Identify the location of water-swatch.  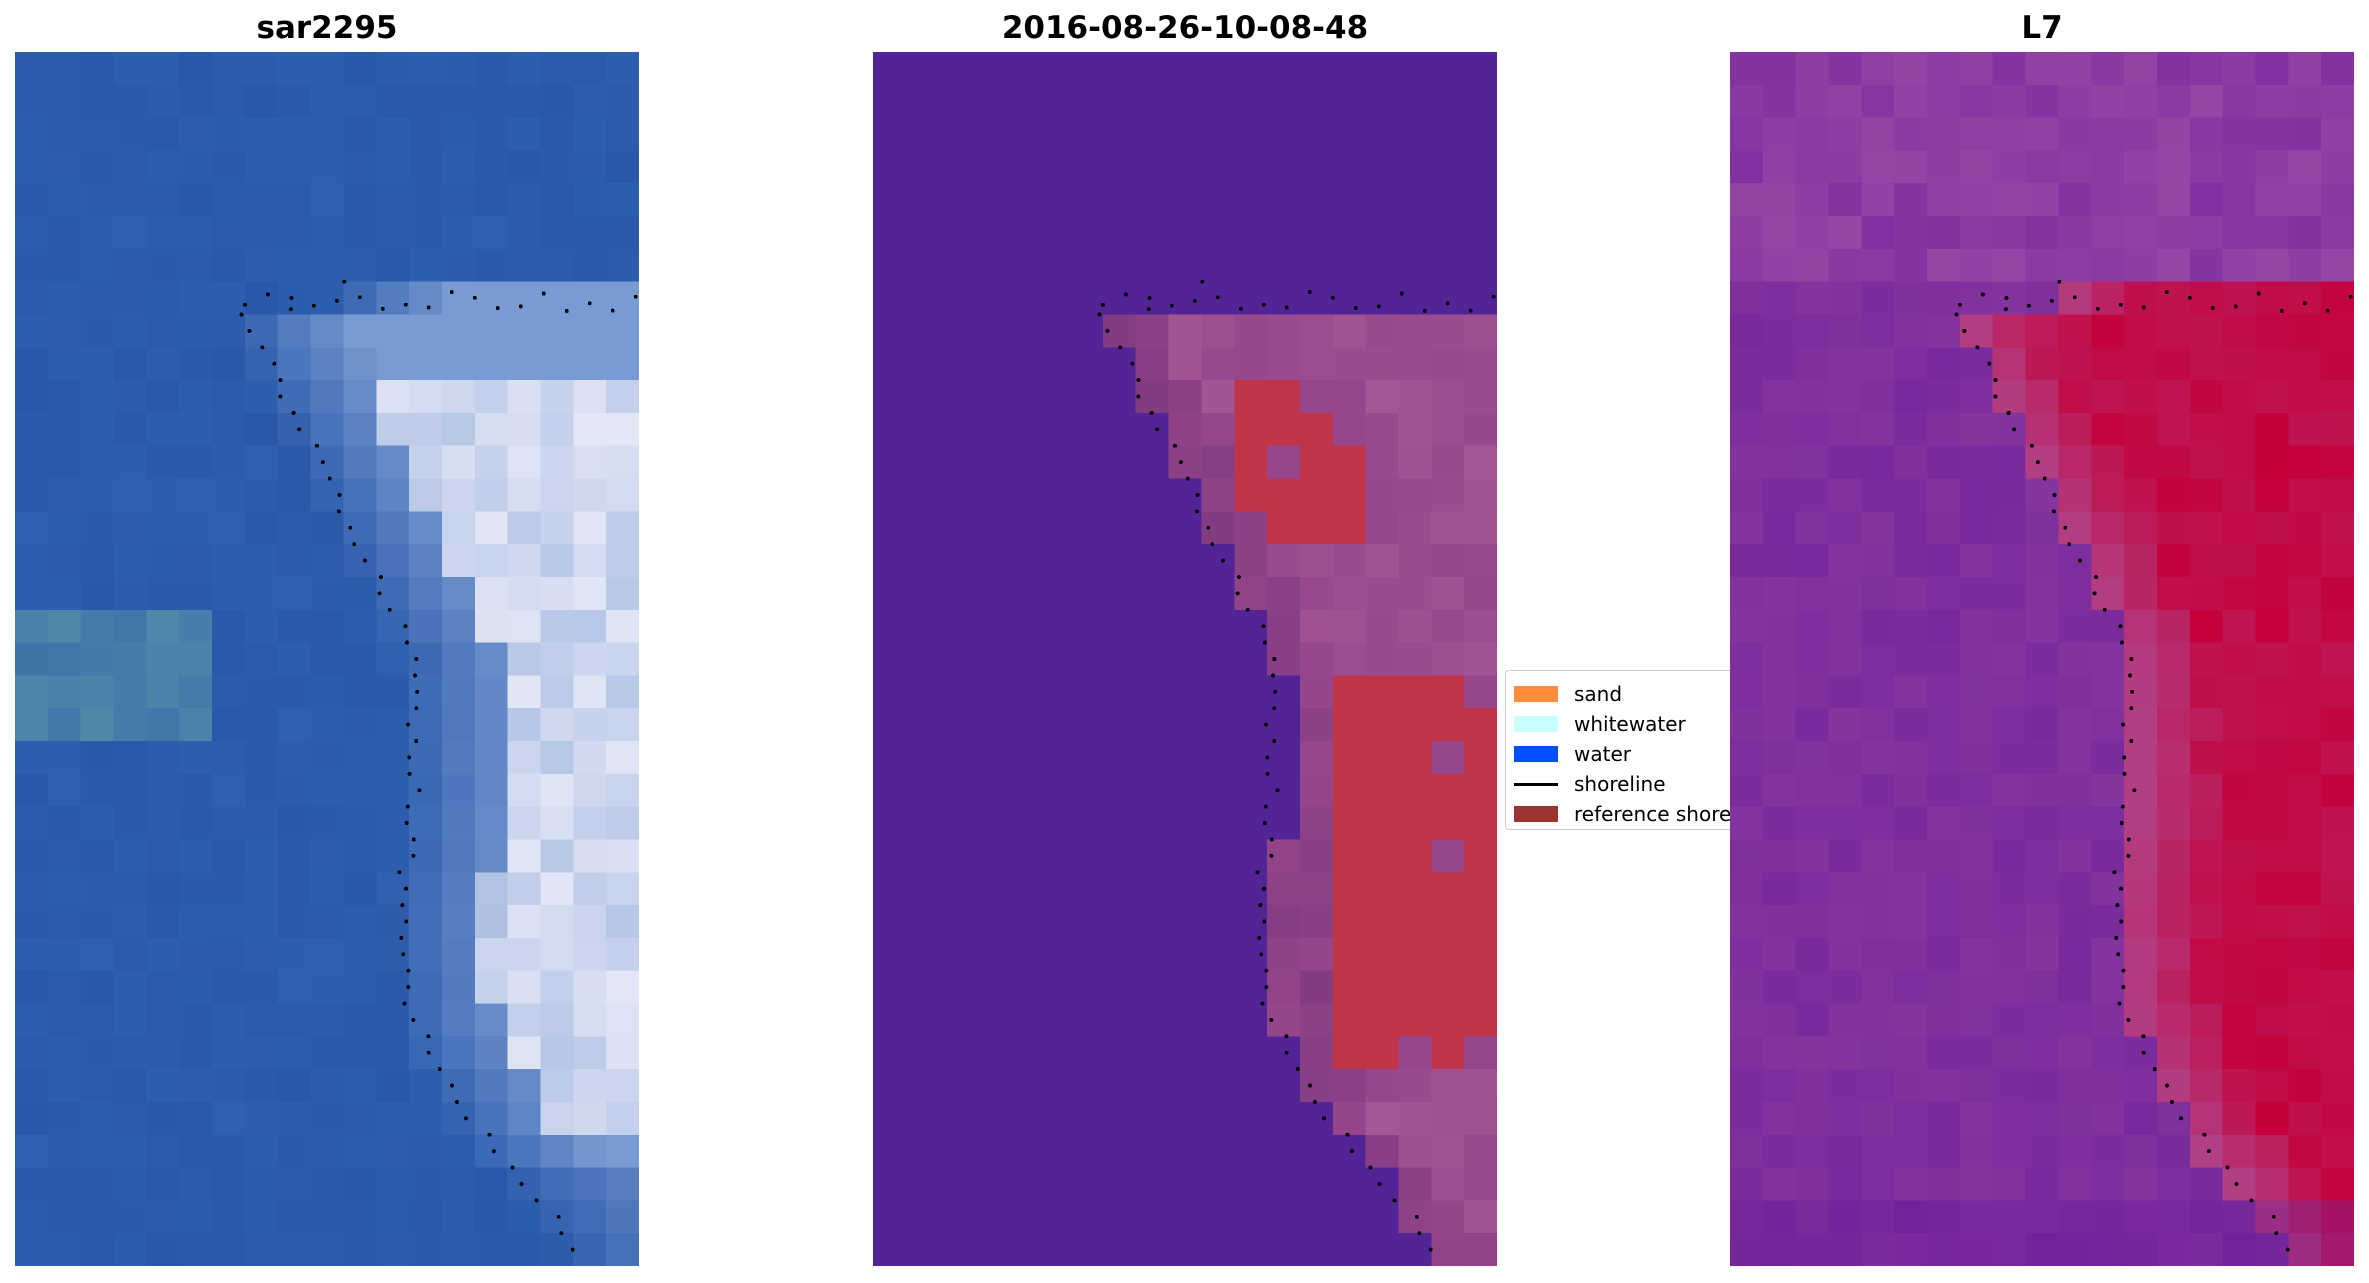
(1536, 754).